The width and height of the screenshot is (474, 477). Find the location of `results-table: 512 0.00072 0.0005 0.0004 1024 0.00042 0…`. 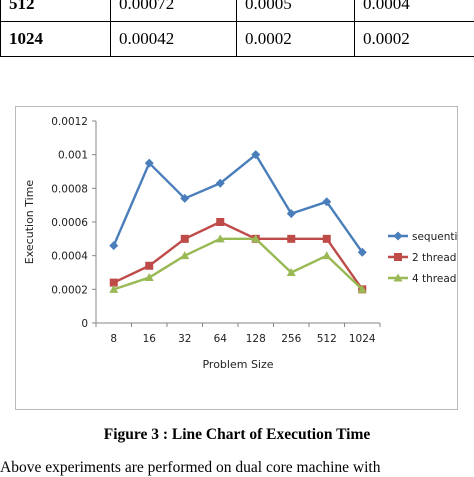

results-table: 512 0.00072 0.0005 0.0004 1024 0.00042 0… is located at coordinates (237, 28).